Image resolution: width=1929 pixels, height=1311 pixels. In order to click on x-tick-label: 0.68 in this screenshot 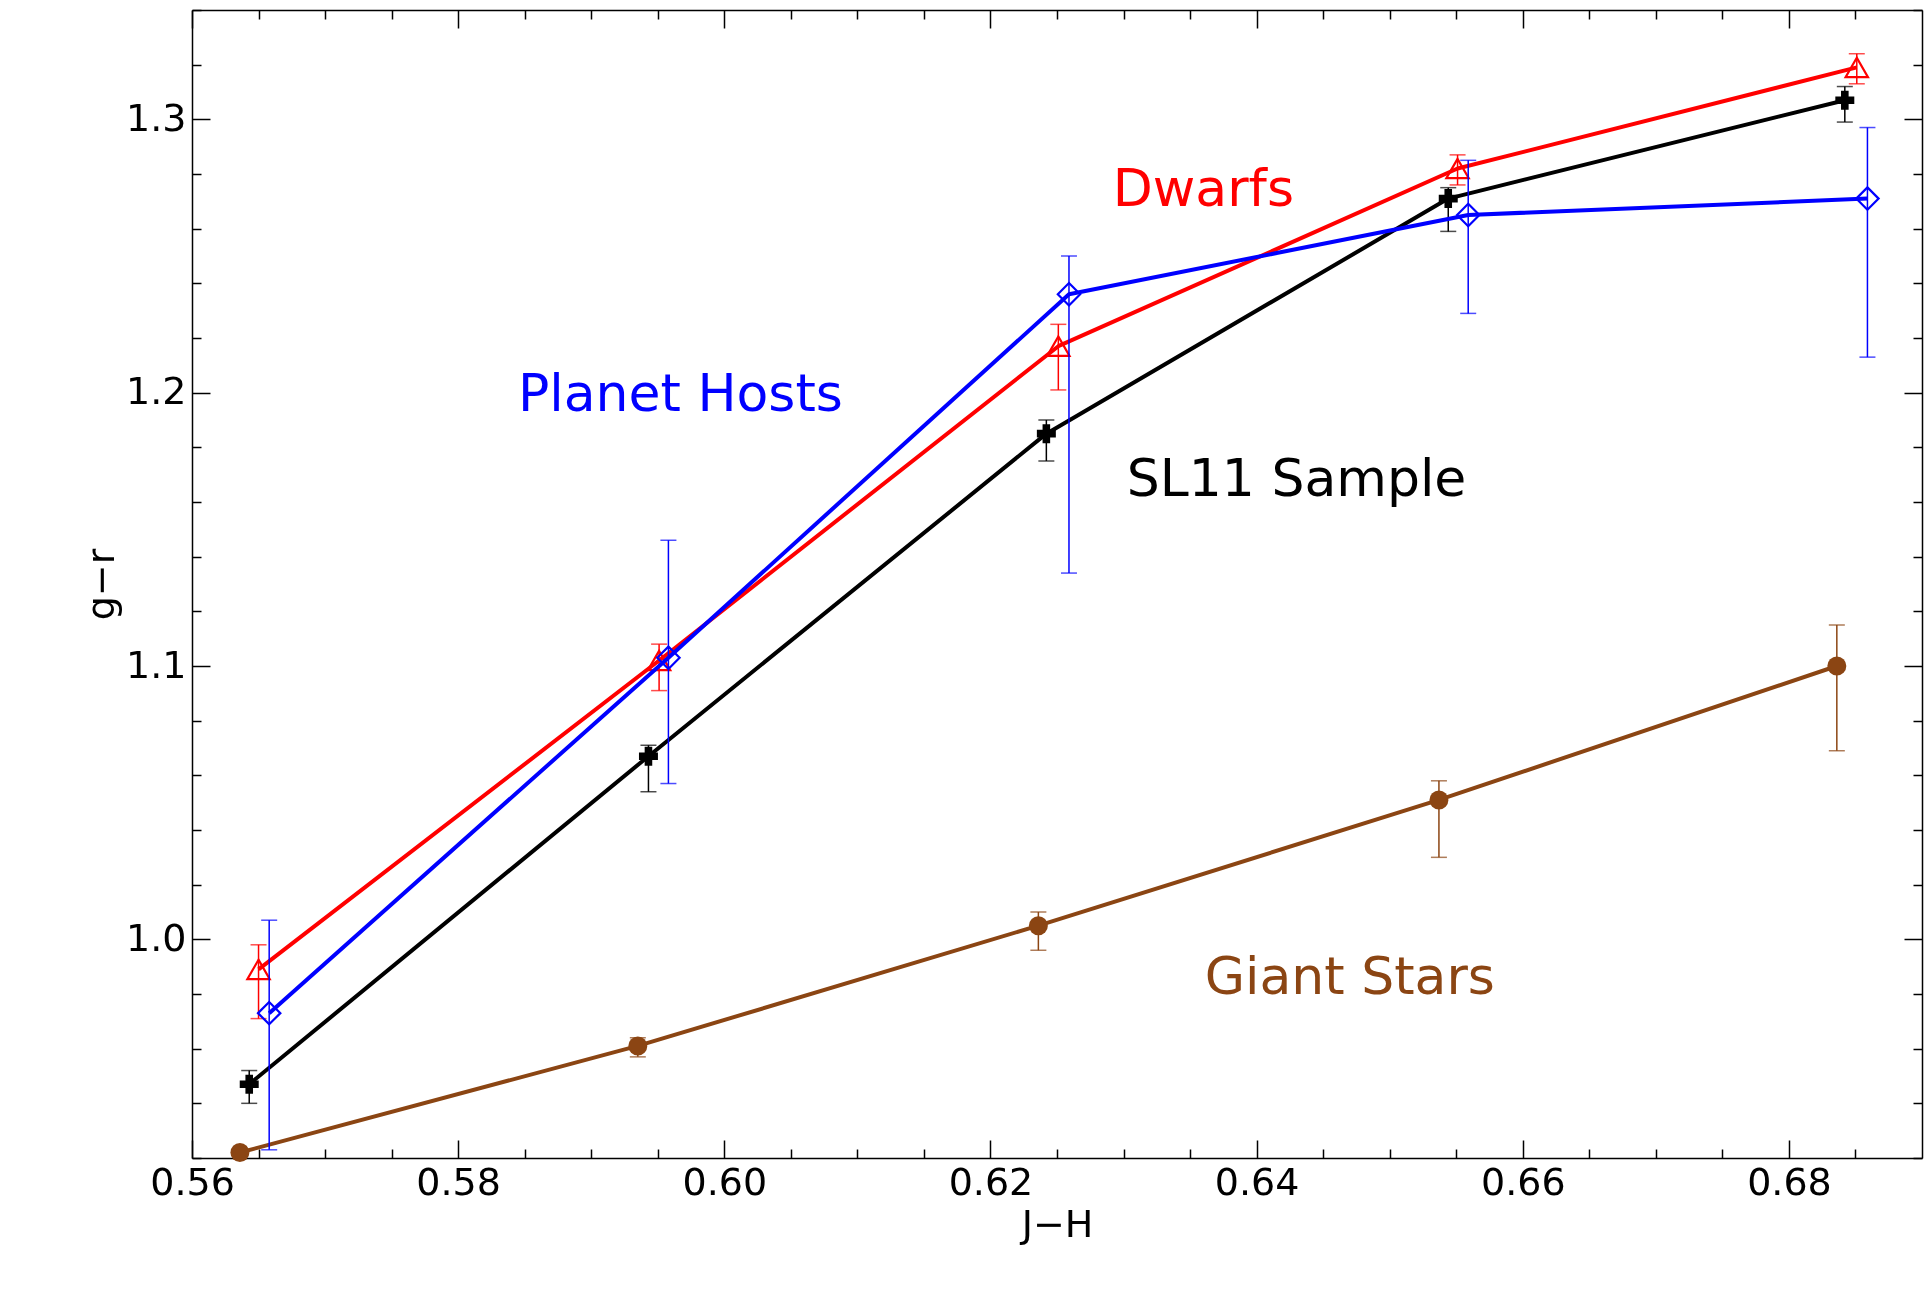, I will do `click(1789, 1181)`.